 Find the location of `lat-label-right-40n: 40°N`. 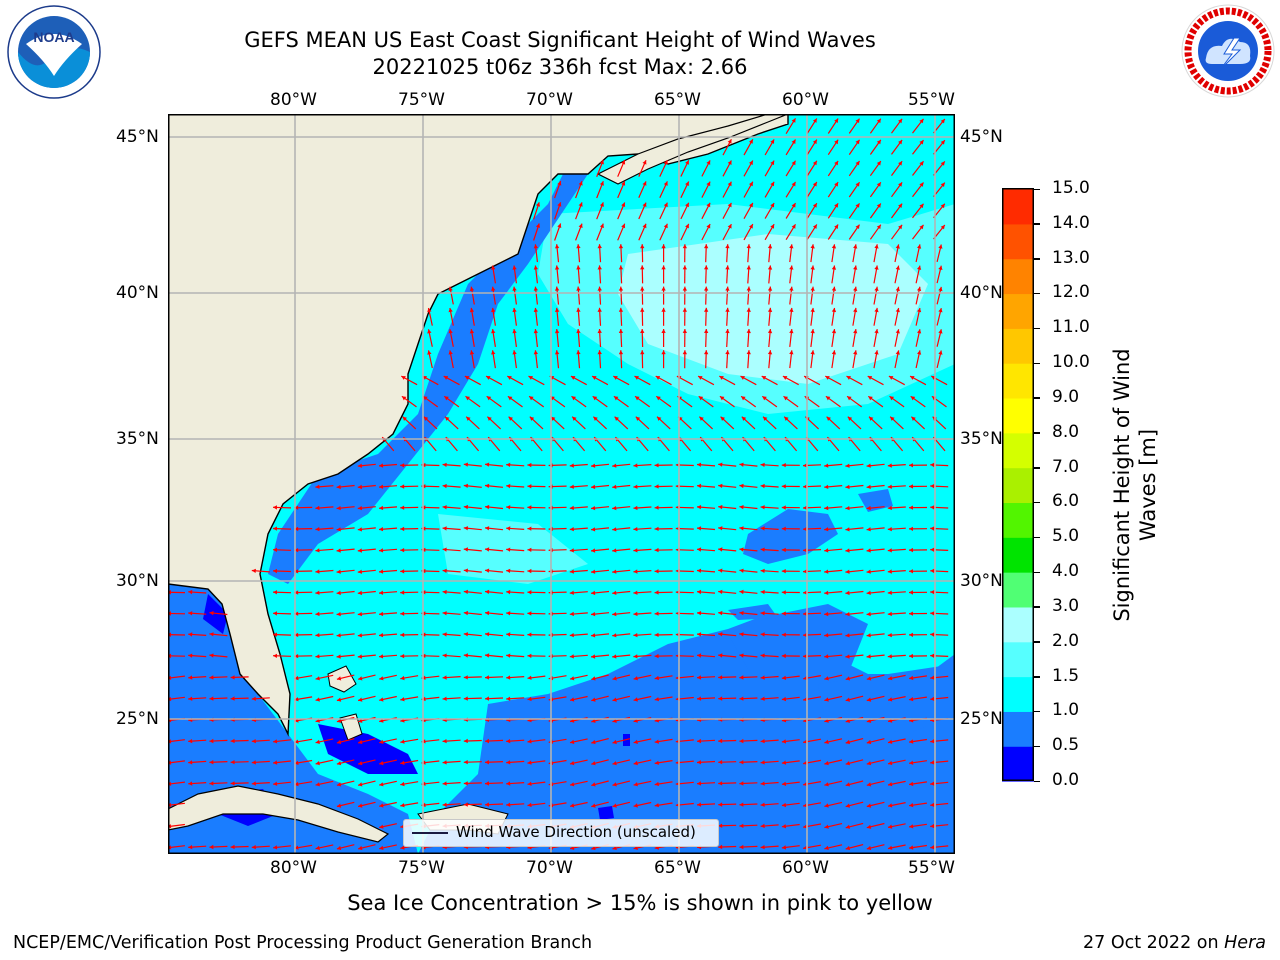

lat-label-right-40n: 40°N is located at coordinates (981, 293).